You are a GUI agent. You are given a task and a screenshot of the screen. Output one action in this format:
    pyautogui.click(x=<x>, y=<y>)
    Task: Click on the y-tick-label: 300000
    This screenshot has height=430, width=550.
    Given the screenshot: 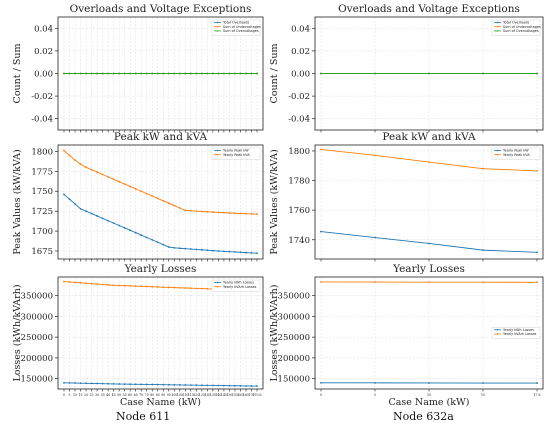 What is the action you would take?
    pyautogui.click(x=294, y=317)
    